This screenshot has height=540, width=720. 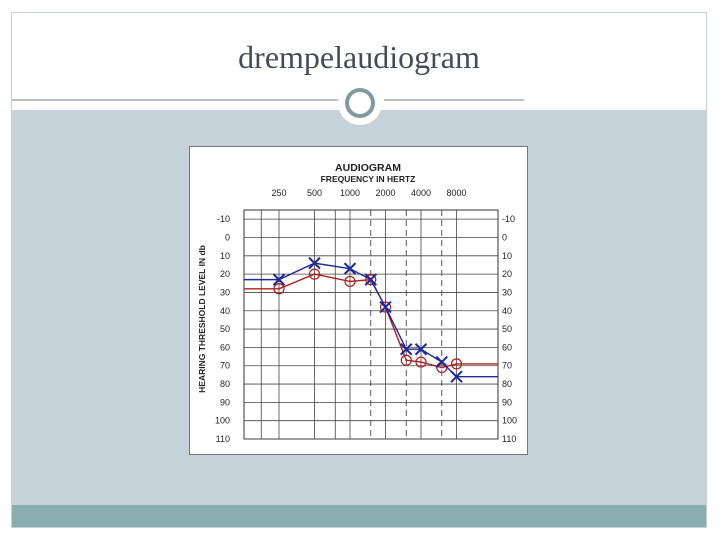 I want to click on y-tick-label-right: 90, so click(x=507, y=402).